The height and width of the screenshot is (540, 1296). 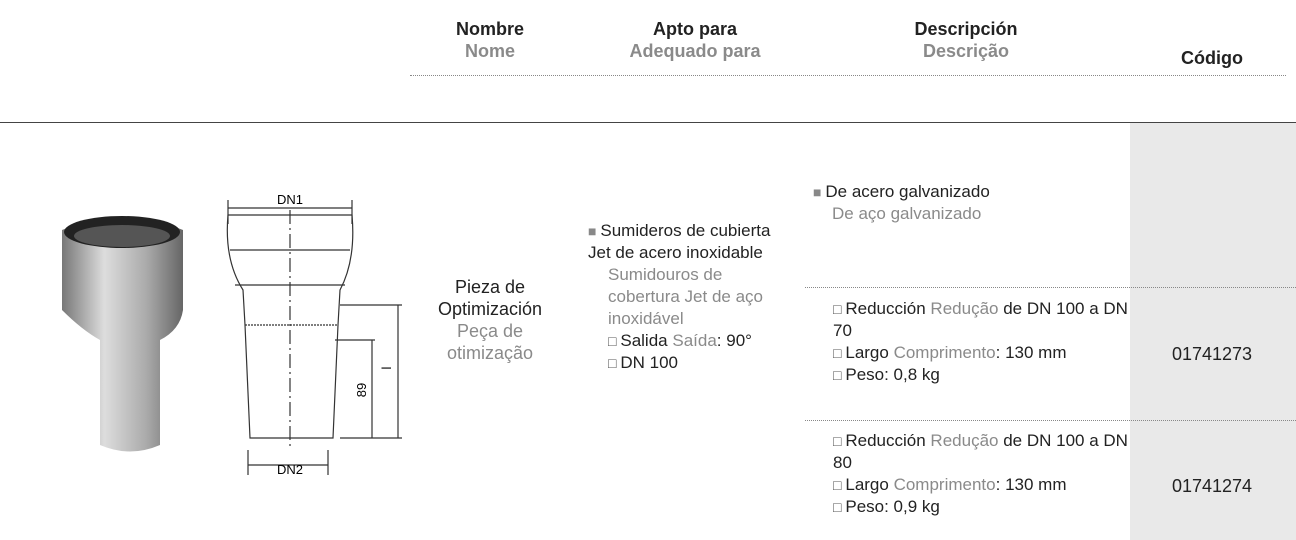 What do you see at coordinates (122, 236) in the screenshot?
I see `product-photo-inner` at bounding box center [122, 236].